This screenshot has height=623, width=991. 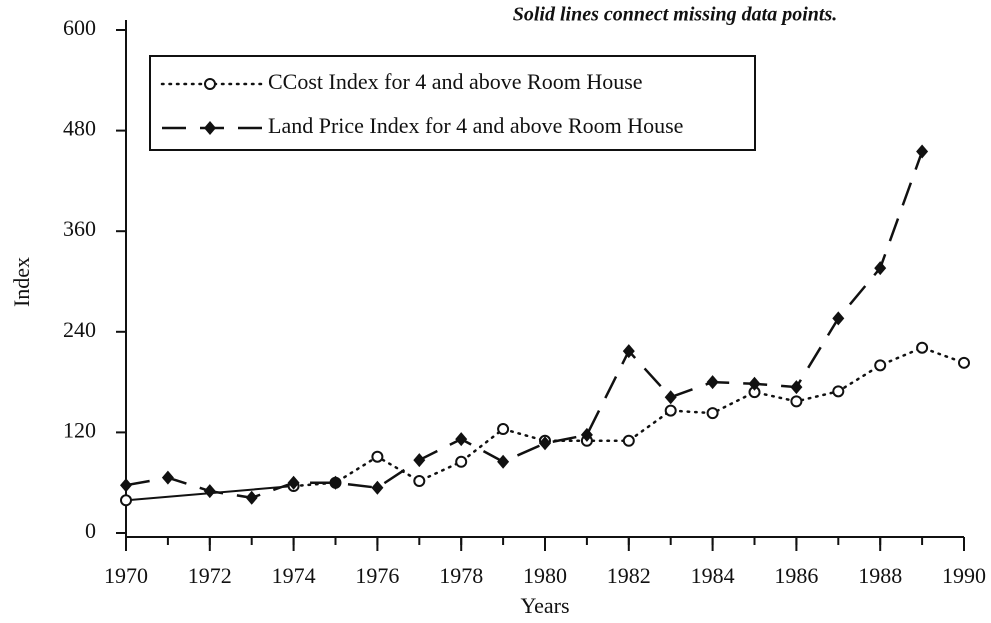 What do you see at coordinates (79, 329) in the screenshot?
I see `y-tick-label: 240` at bounding box center [79, 329].